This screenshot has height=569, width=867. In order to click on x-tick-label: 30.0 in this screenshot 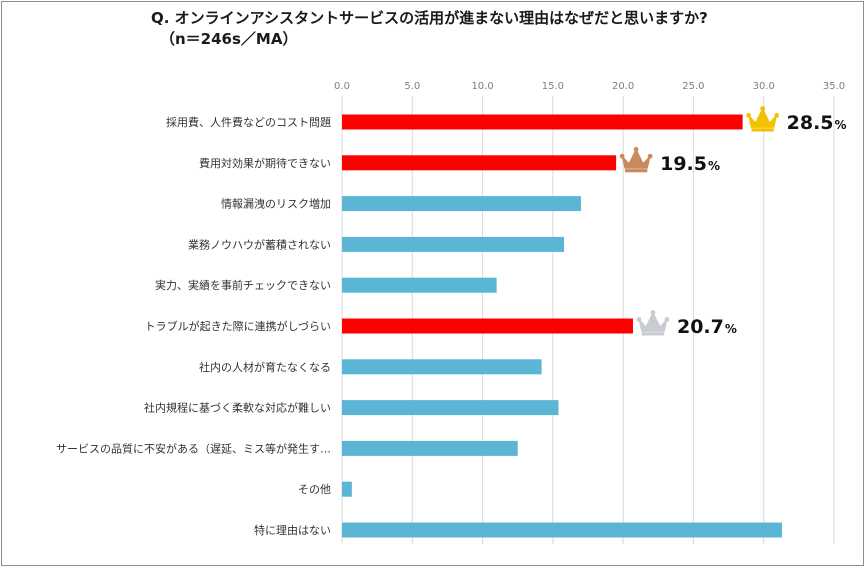, I will do `click(764, 86)`.